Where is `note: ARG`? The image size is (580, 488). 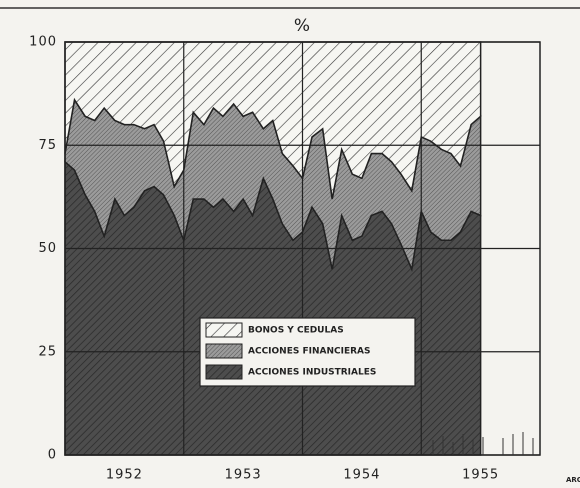 note: ARG is located at coordinates (573, 480).